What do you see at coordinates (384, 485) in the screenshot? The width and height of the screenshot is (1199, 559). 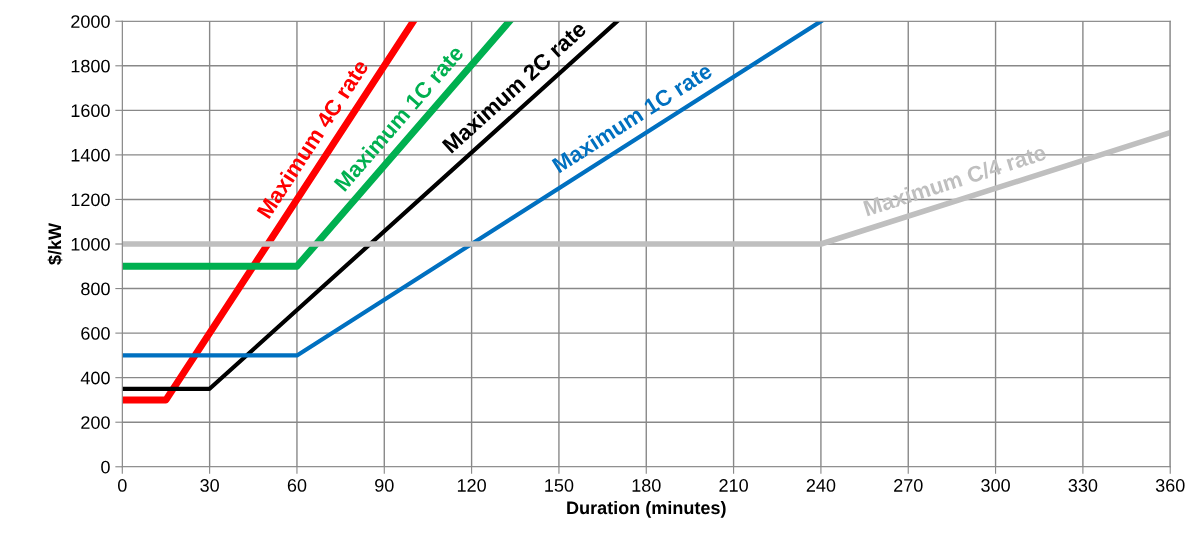 I see `x-tick-label: 90` at bounding box center [384, 485].